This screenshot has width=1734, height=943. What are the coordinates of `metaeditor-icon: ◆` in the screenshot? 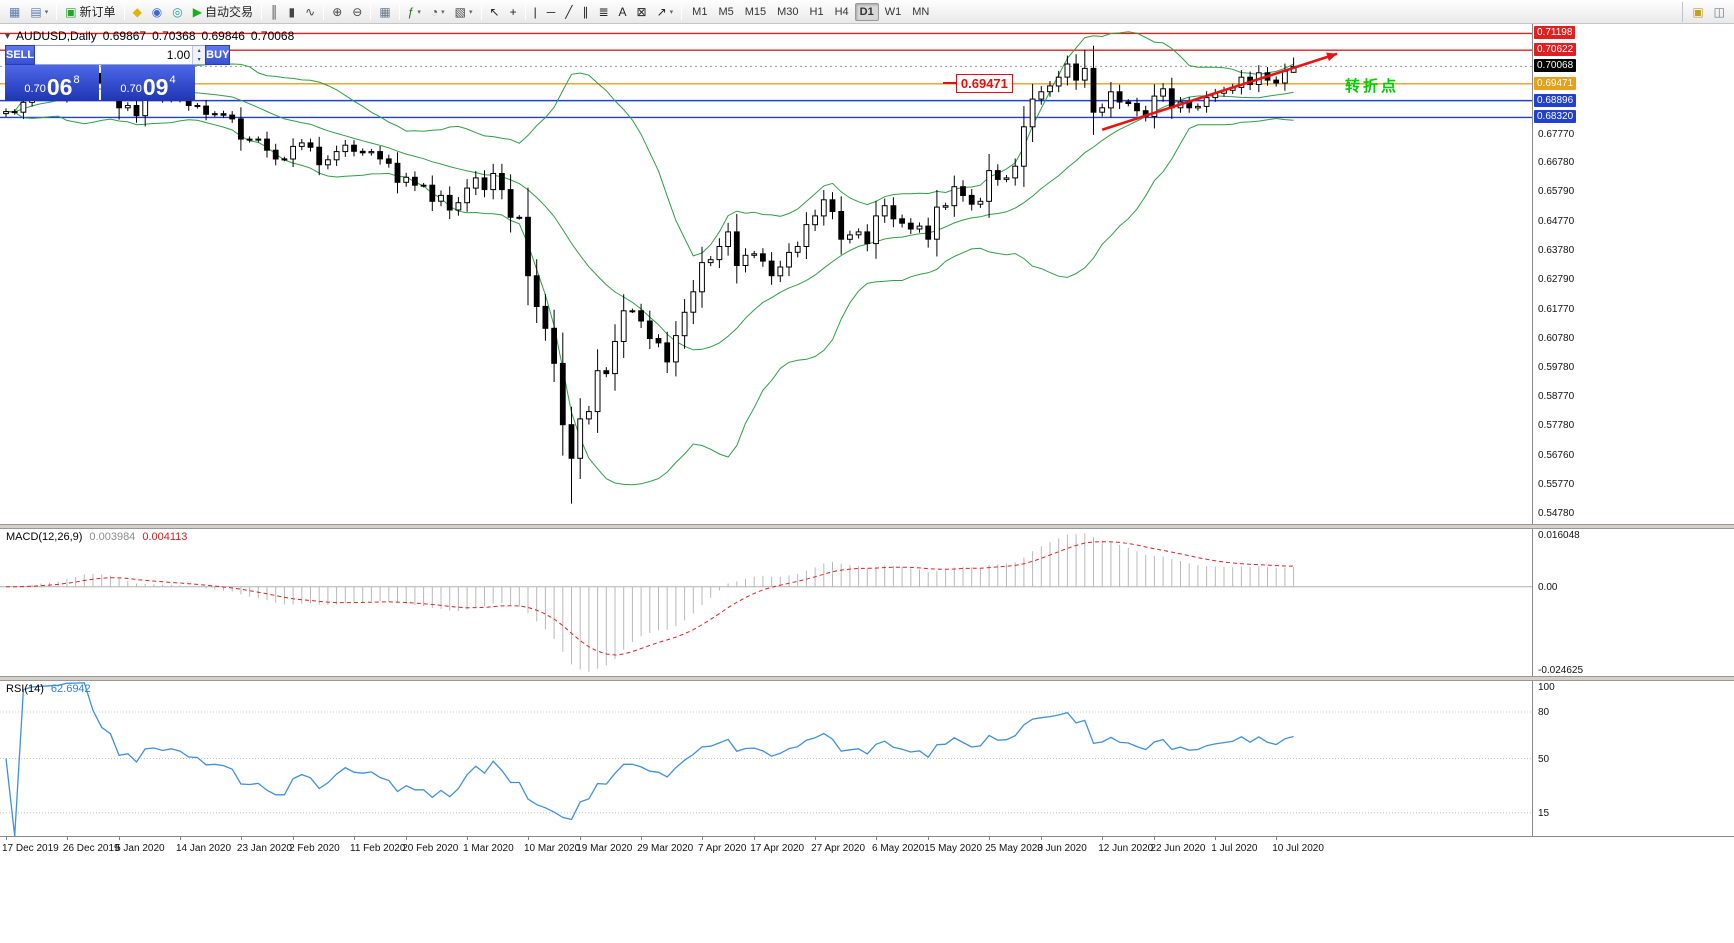 It's located at (137, 12).